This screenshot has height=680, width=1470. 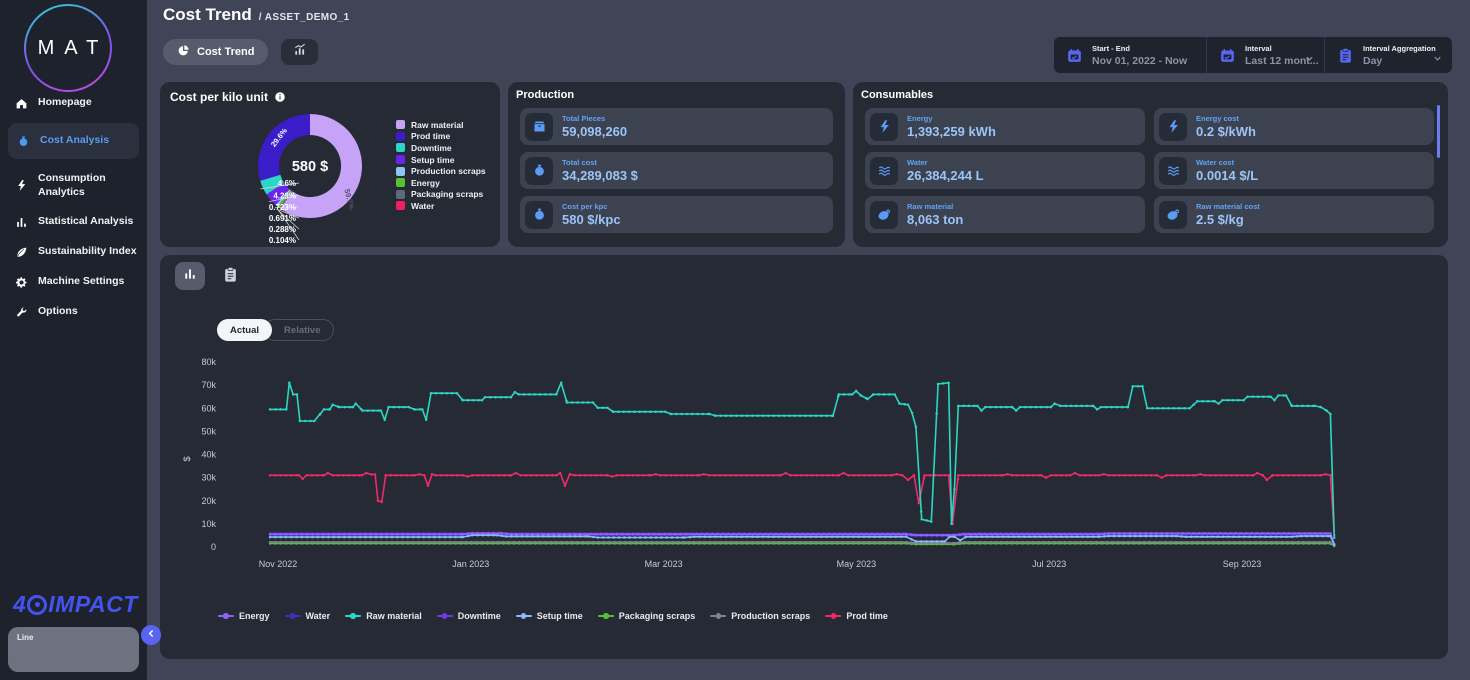 What do you see at coordinates (1242, 564) in the screenshot?
I see `x-tick-label: Sep 2023` at bounding box center [1242, 564].